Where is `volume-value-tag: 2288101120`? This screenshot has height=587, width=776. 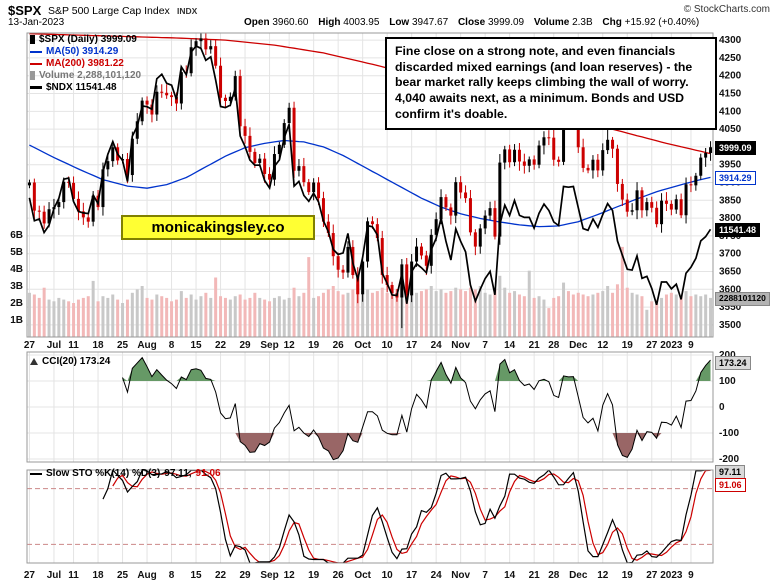
volume-value-tag: 2288101120 is located at coordinates (742, 299).